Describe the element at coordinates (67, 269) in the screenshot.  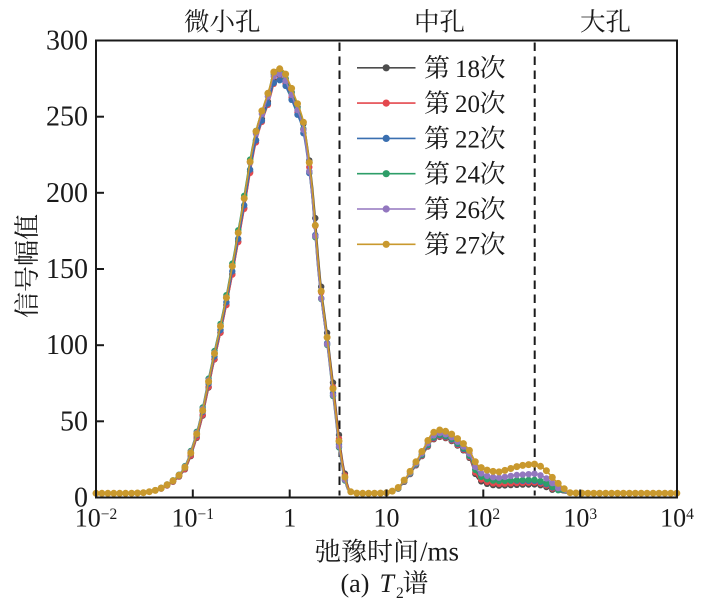
I see `svg-text: 150` at that location.